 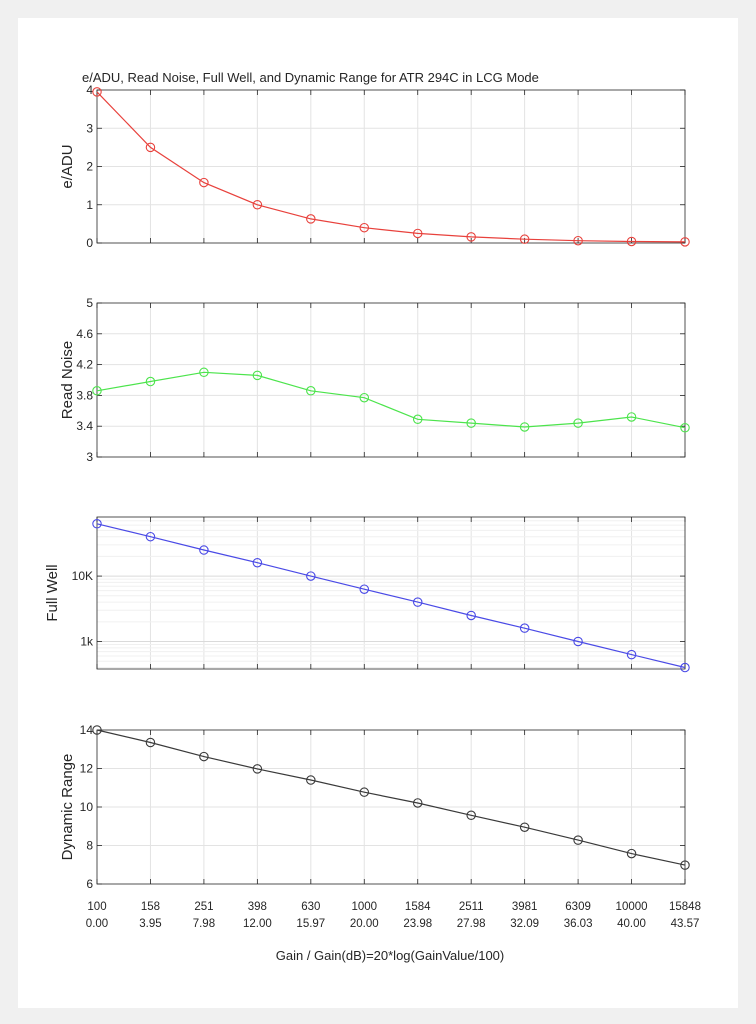 What do you see at coordinates (203, 907) in the screenshot?
I see `x-tick-label-gain: 251` at bounding box center [203, 907].